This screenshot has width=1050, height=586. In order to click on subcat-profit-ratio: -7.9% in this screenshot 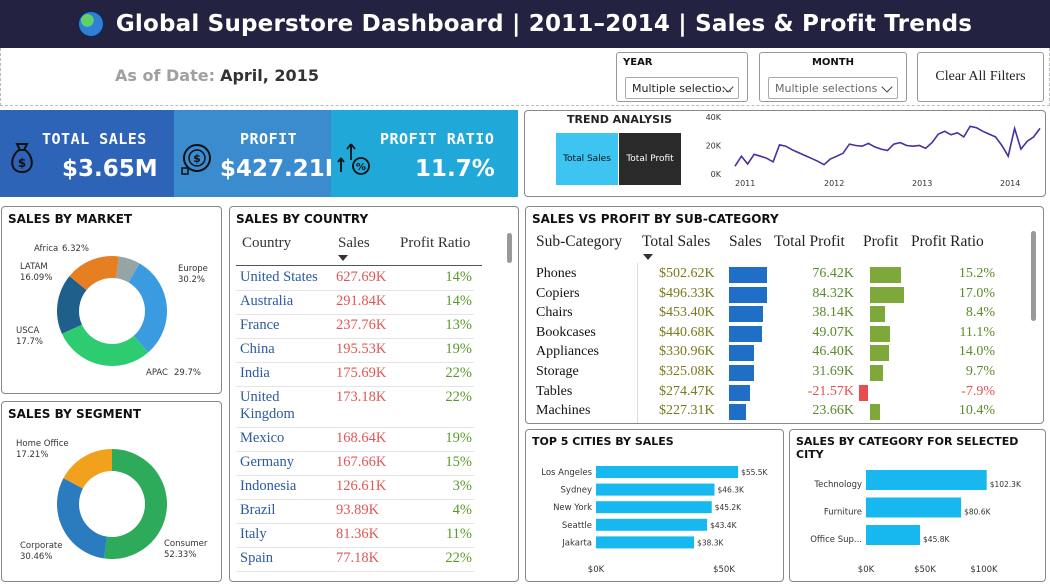, I will do `click(978, 391)`.